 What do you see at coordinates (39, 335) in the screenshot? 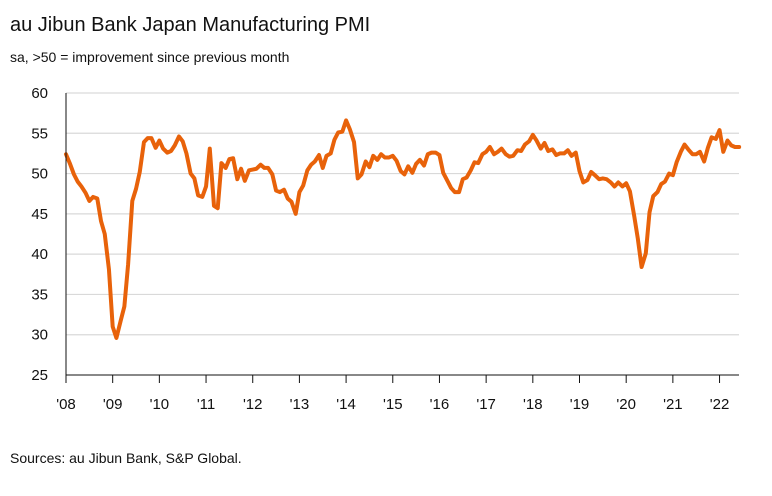
I see `y-tick-label: 30` at bounding box center [39, 335].